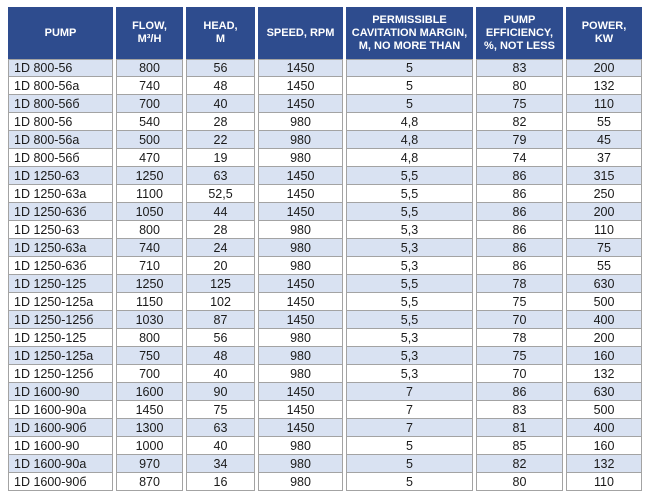 This screenshot has width=651, height=500. Describe the element at coordinates (149, 212) in the screenshot. I see `value-cell: 1050` at that location.